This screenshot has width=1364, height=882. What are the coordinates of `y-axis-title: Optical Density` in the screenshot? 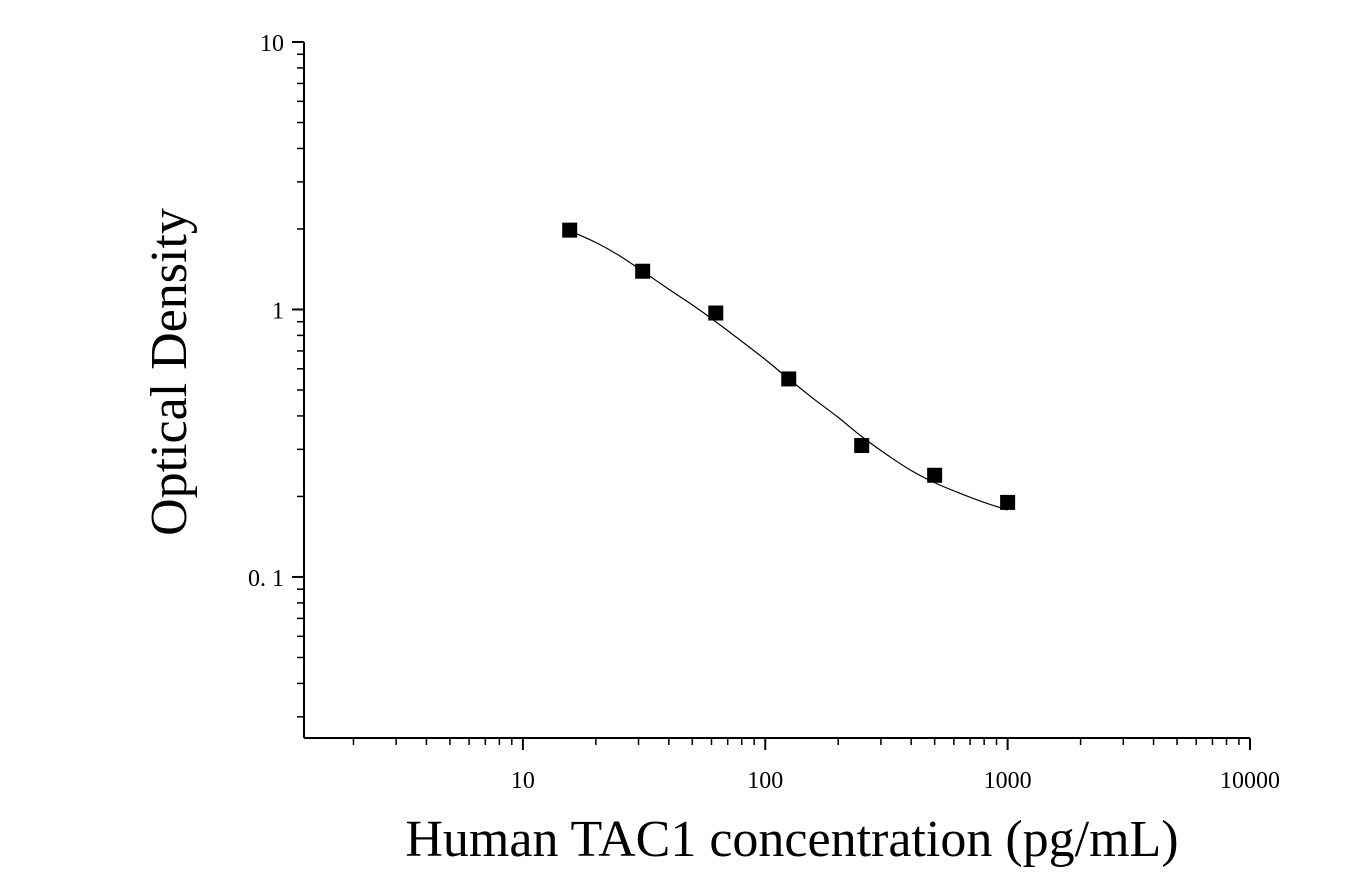 It's located at (169, 372).